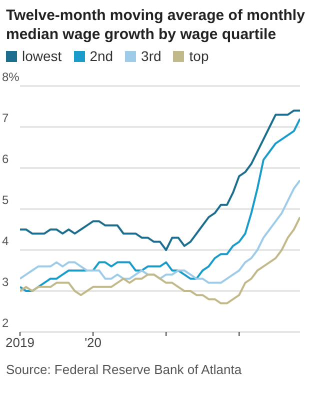 Image resolution: width=324 pixels, height=406 pixels. What do you see at coordinates (11, 77) in the screenshot?
I see `y-tick-label: 8%` at bounding box center [11, 77].